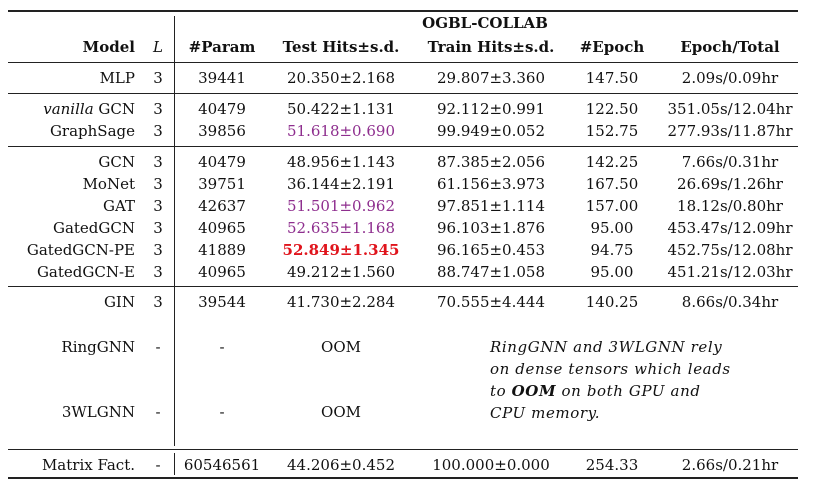  What do you see at coordinates (85, 272) in the screenshot?
I see `cell-model: GatedGCN-E` at bounding box center [85, 272].